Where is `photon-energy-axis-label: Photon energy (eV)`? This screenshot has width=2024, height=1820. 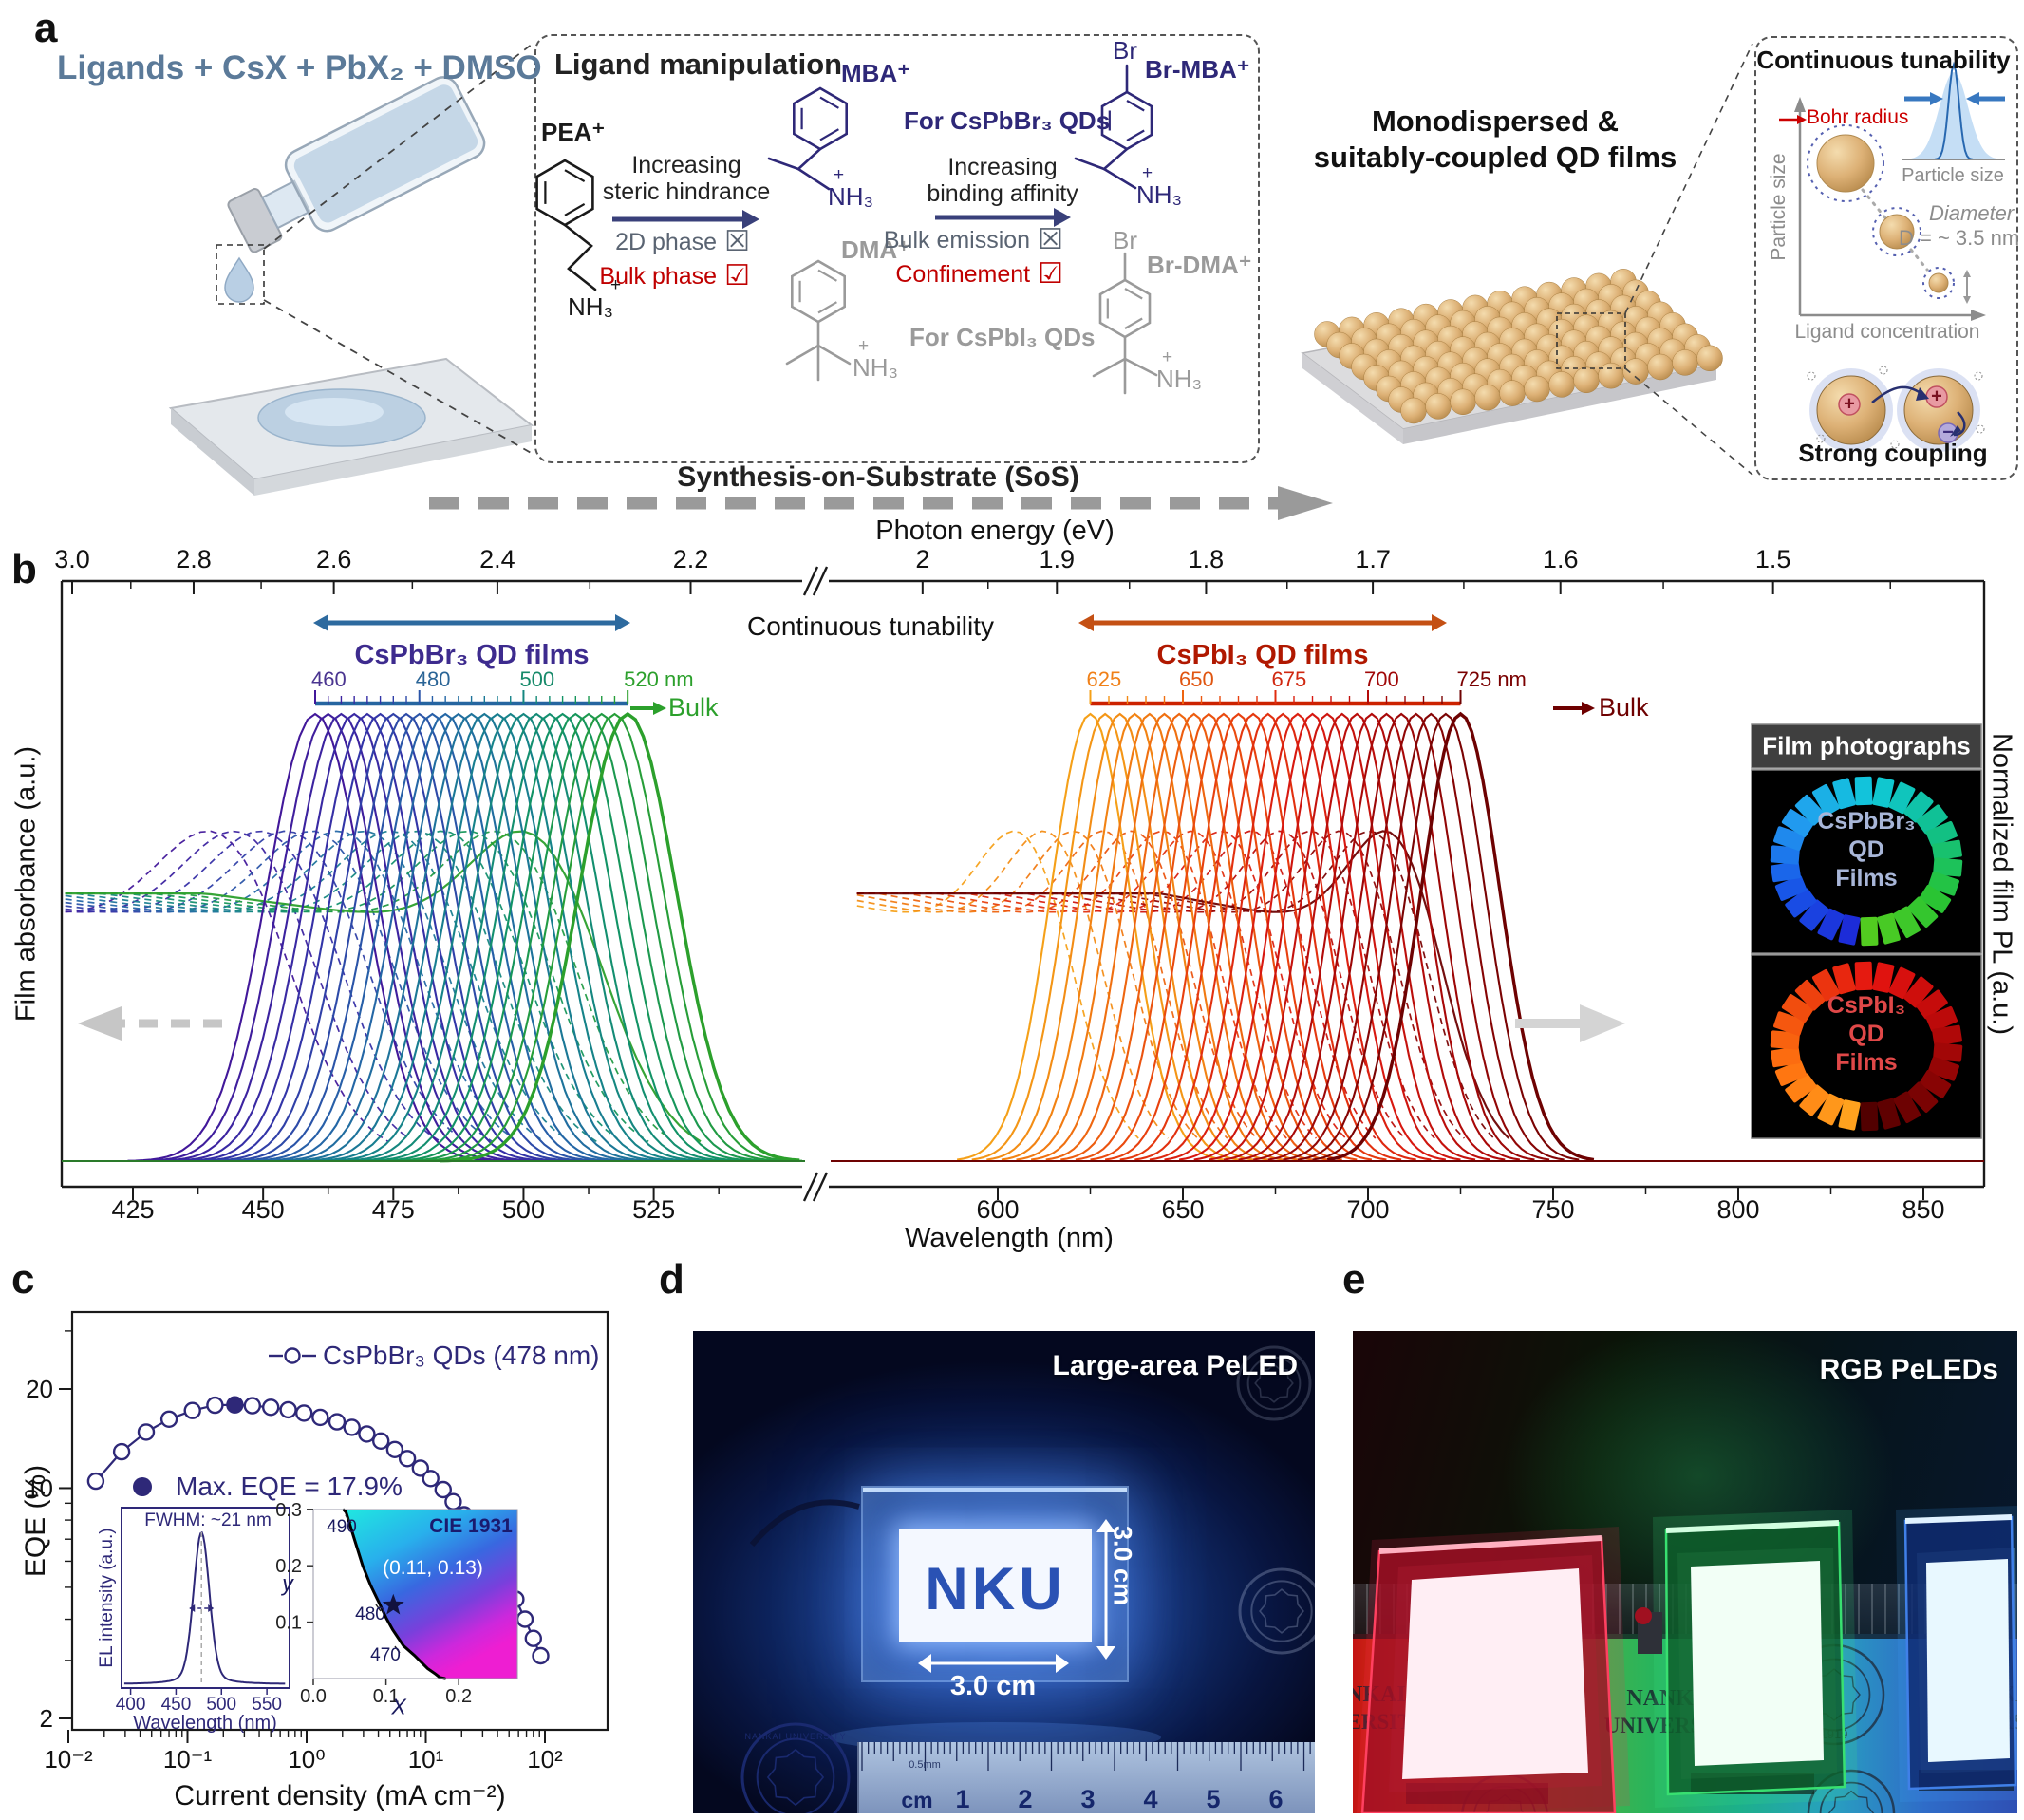 photon-energy-axis-label: Photon energy (eV) is located at coordinates (995, 531).